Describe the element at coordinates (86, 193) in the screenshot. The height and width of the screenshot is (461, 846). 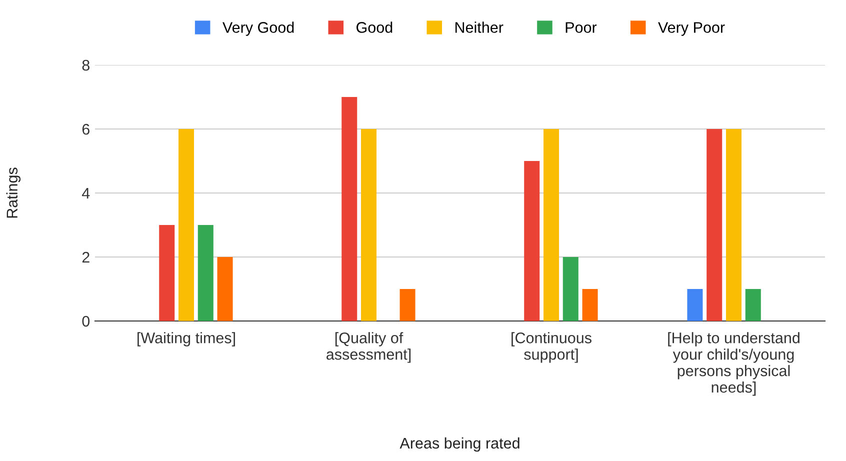
I see `y-tick-label: 4` at that location.